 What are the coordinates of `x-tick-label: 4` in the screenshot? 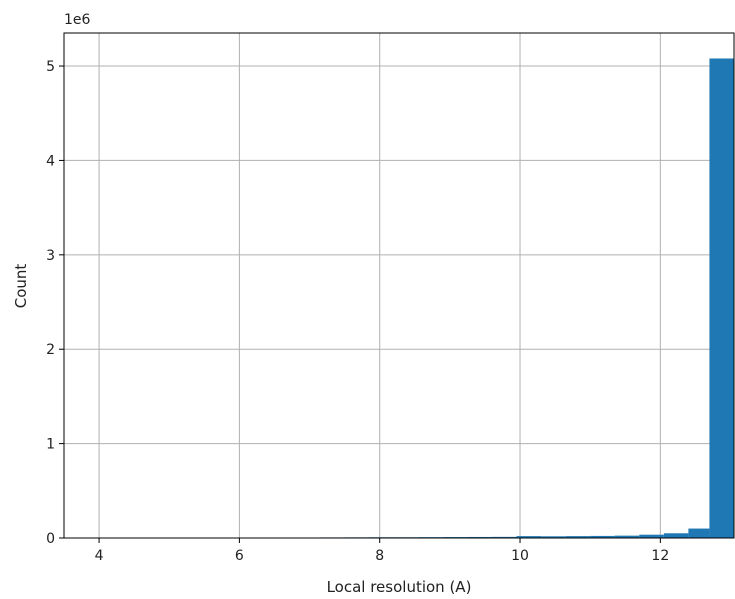 It's located at (99, 556).